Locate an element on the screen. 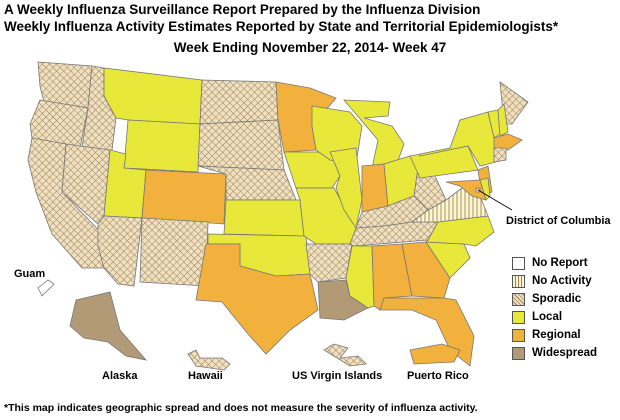 This screenshot has height=420, width=620. region-hawaii is located at coordinates (209, 360).